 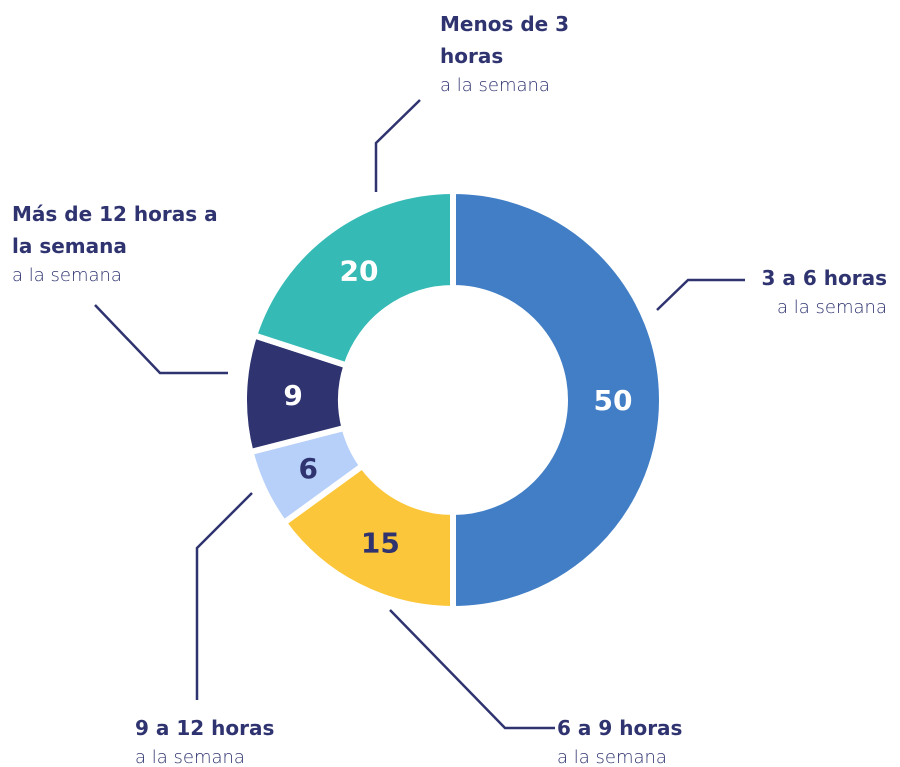 What do you see at coordinates (292, 395) in the screenshot?
I see `value-label: 9` at bounding box center [292, 395].